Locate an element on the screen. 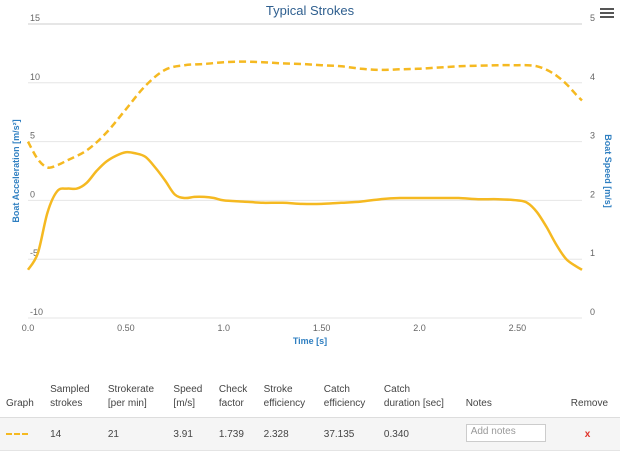 This screenshot has height=451, width=620. x-axis-title: Time [s] is located at coordinates (310, 341).